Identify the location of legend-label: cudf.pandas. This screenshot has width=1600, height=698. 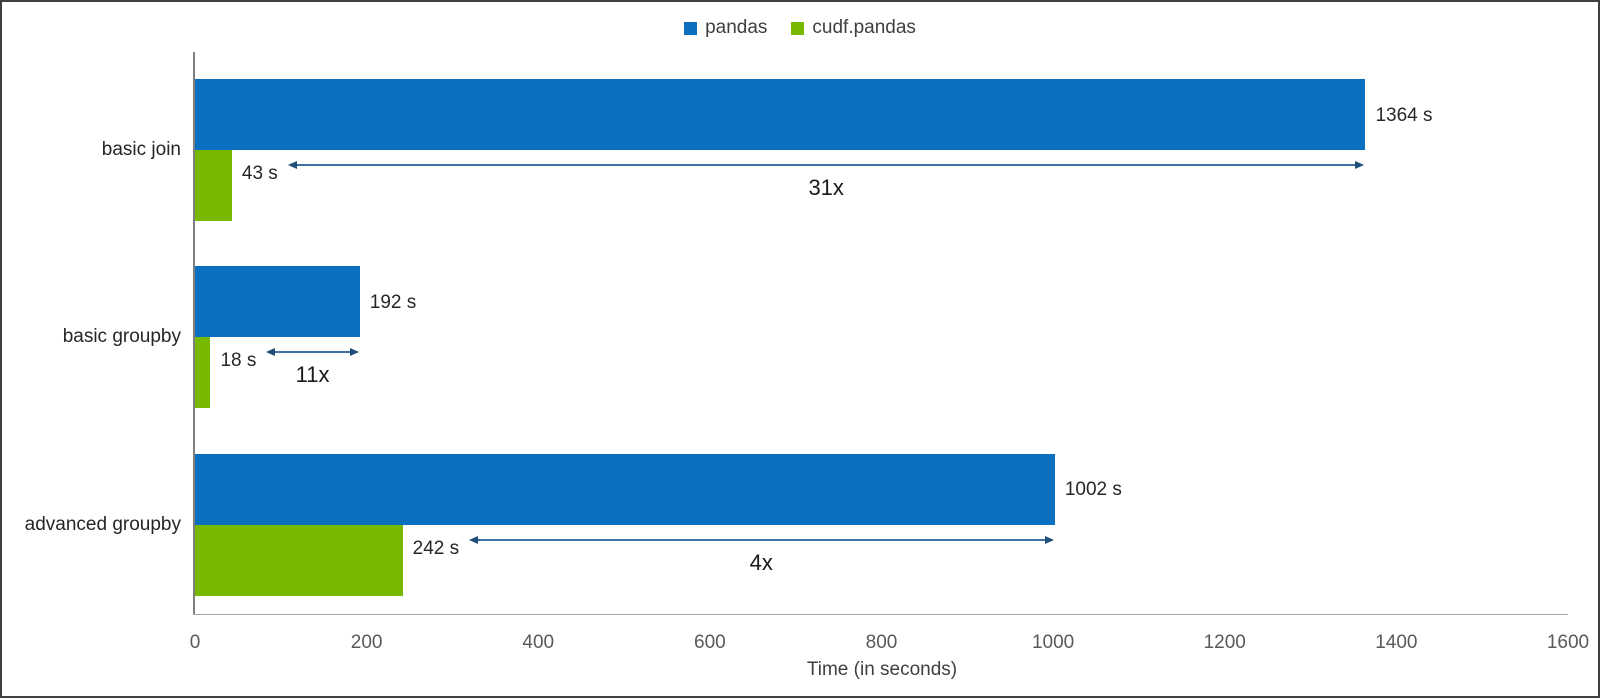
(864, 27).